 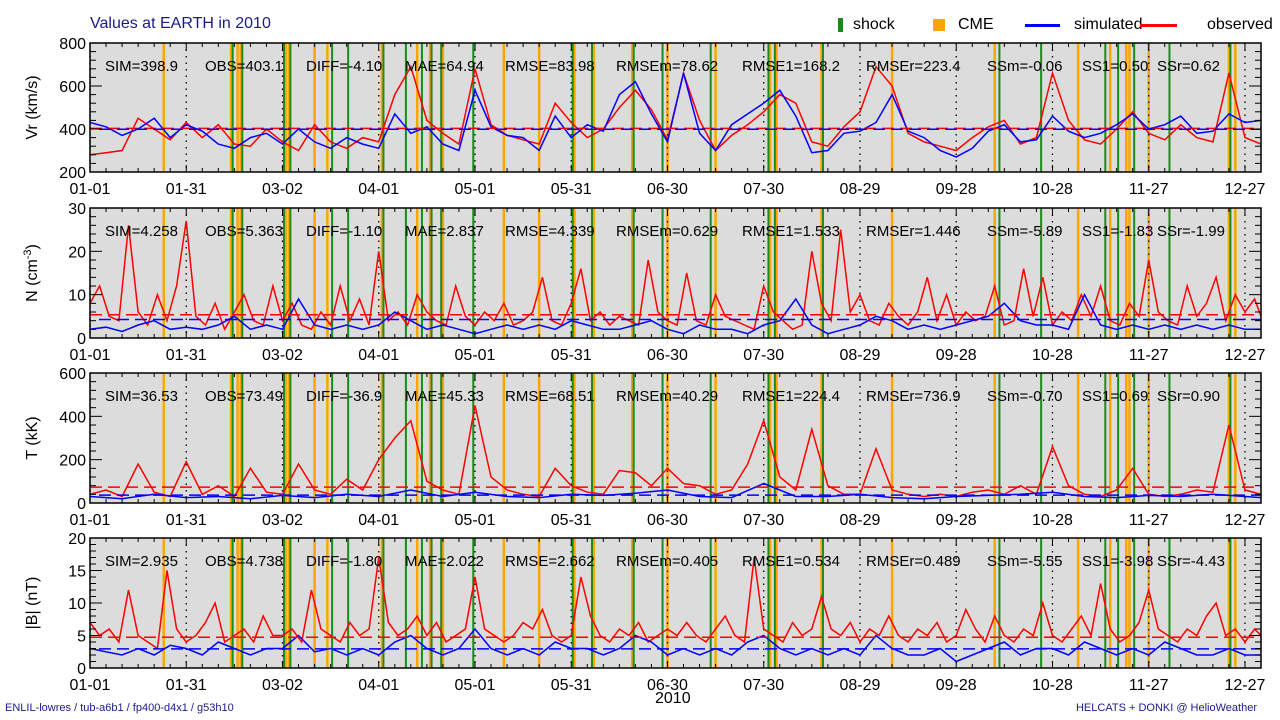 I want to click on stat-label: SS1=-1.83, so click(x=1117, y=231).